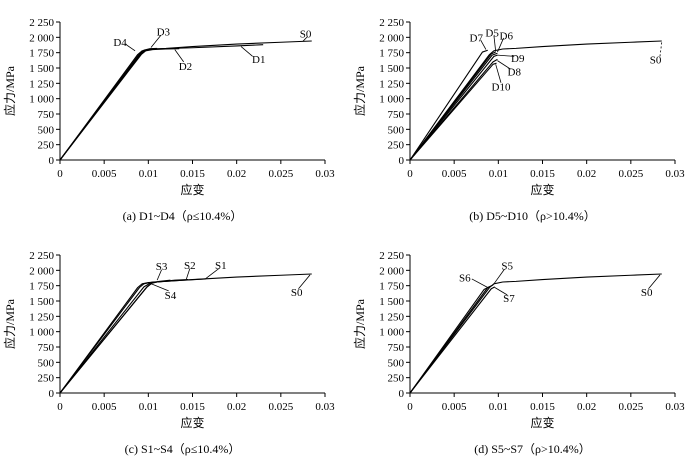 Image resolution: width=700 pixels, height=466 pixels. Describe the element at coordinates (452, 340) in the screenshot. I see `series-line-S7` at that location.